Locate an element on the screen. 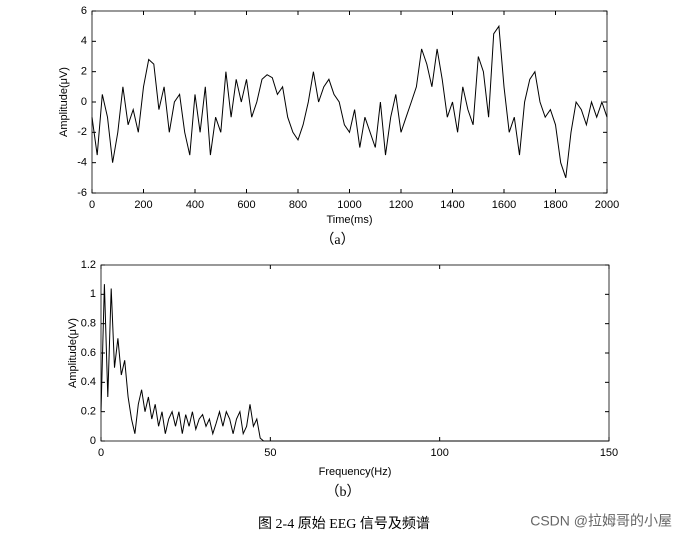  x-tick-label: 2000 is located at coordinates (607, 205).